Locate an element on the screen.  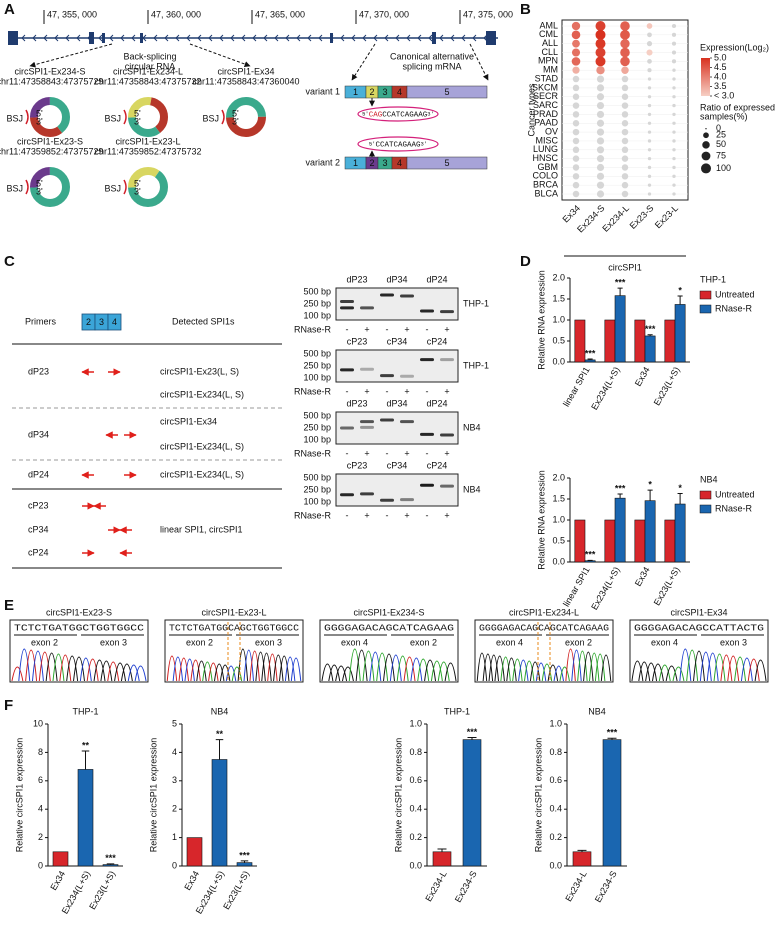
legend-title: Expression(Log₂) is located at coordinates (734, 47).